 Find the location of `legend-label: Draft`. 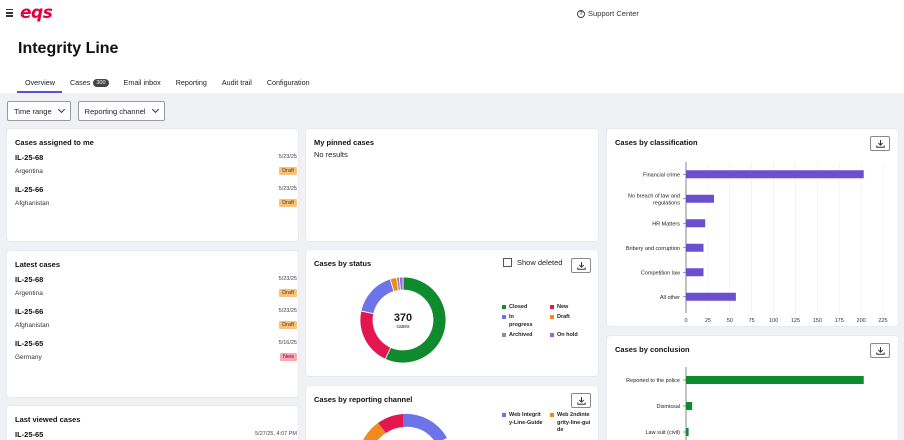

legend-label: Draft is located at coordinates (563, 317).